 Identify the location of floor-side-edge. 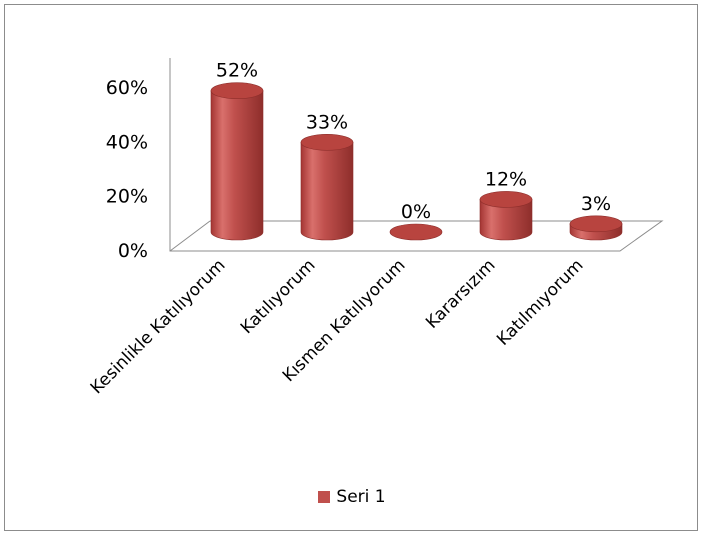
(190, 236).